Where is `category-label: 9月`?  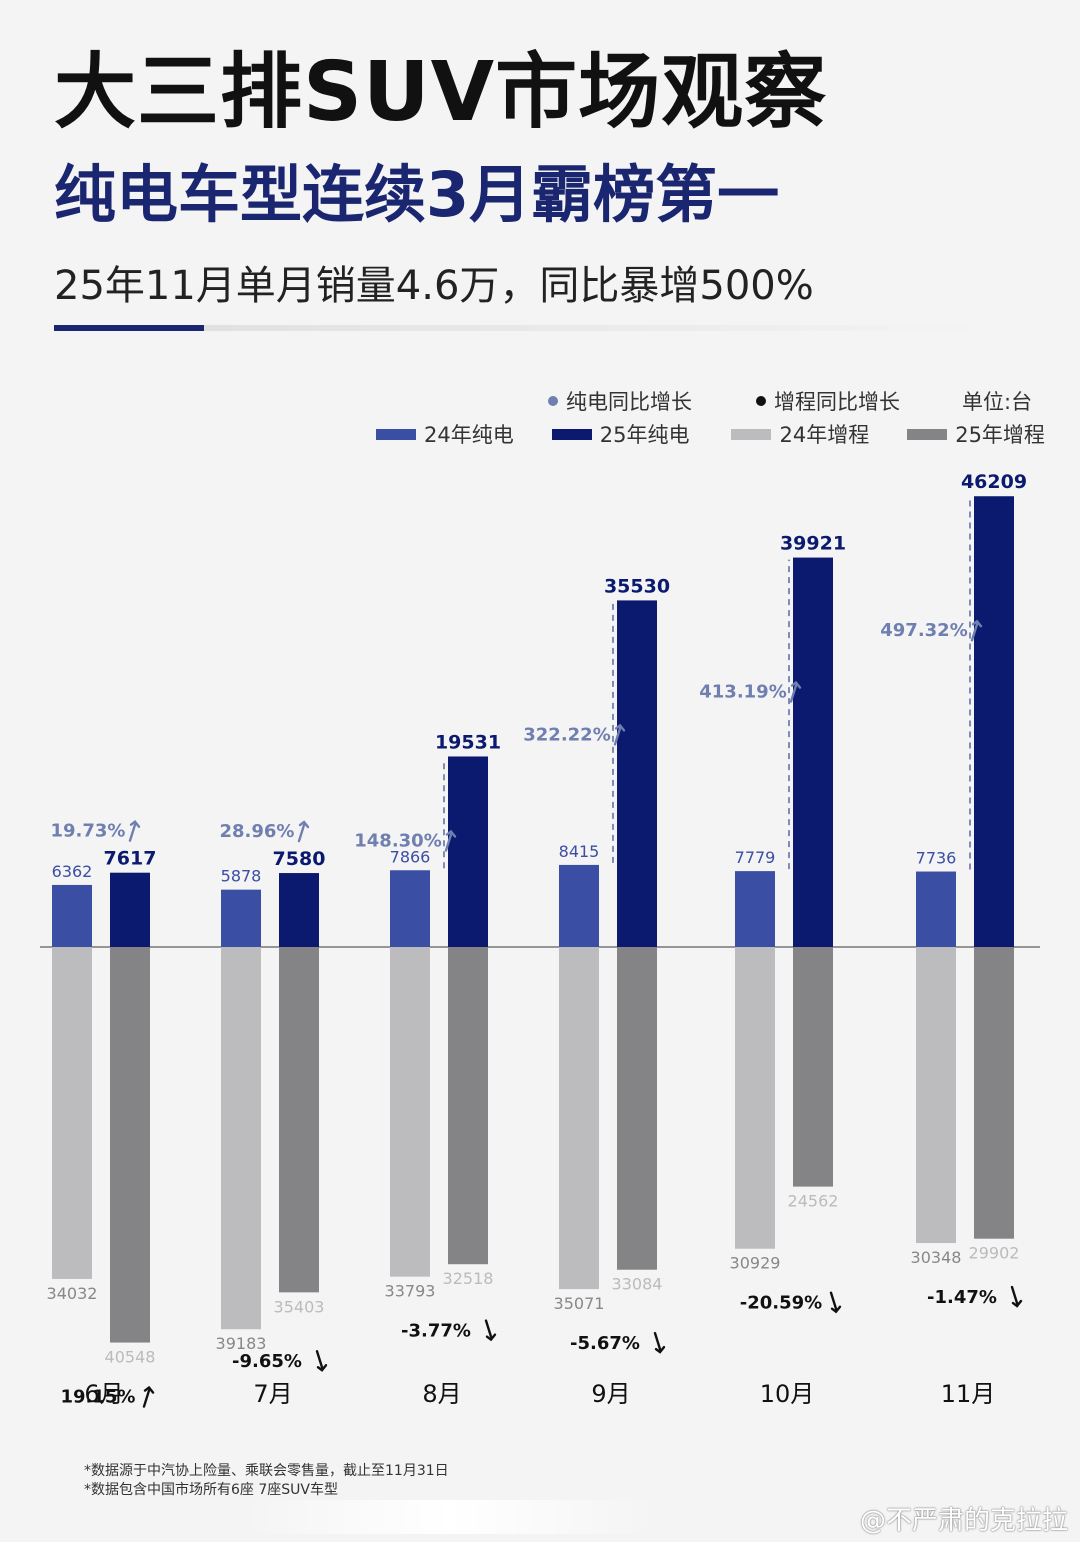 category-label: 9月 is located at coordinates (610, 1394).